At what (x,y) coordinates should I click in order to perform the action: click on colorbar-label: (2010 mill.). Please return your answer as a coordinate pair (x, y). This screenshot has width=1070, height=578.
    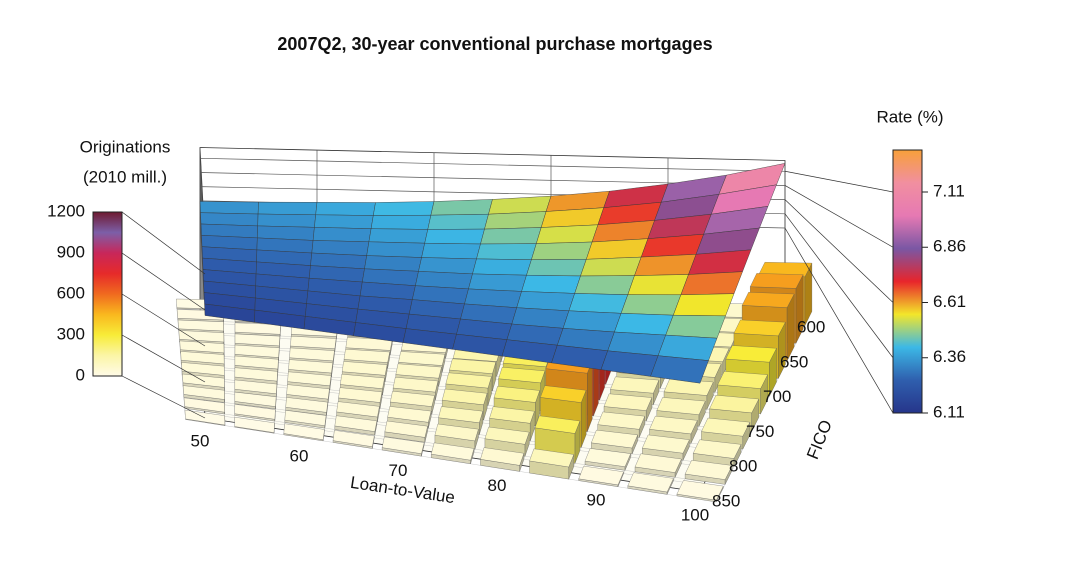
    Looking at the image, I should click on (125, 176).